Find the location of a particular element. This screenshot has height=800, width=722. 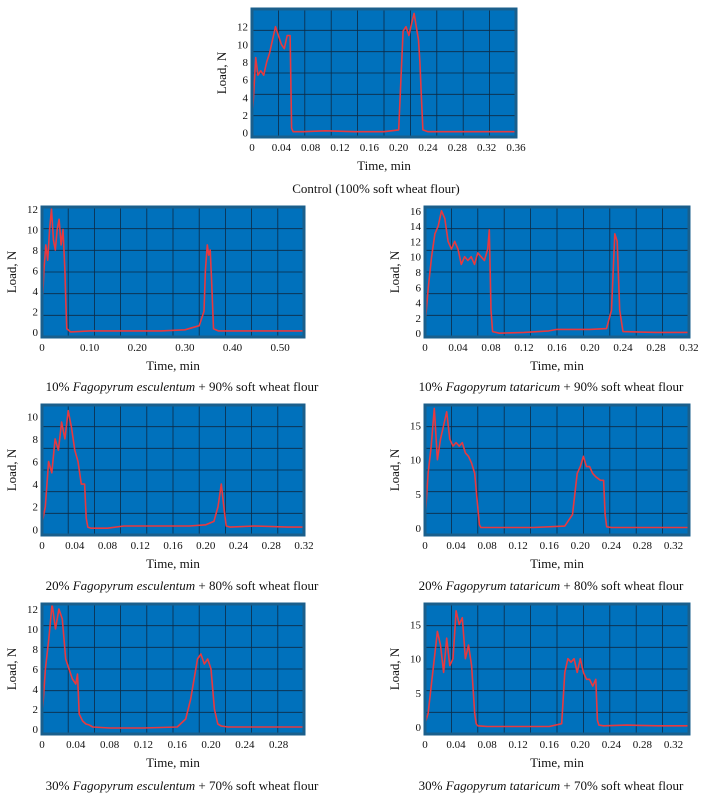

x-tick-label: 0.30 is located at coordinates (185, 348).